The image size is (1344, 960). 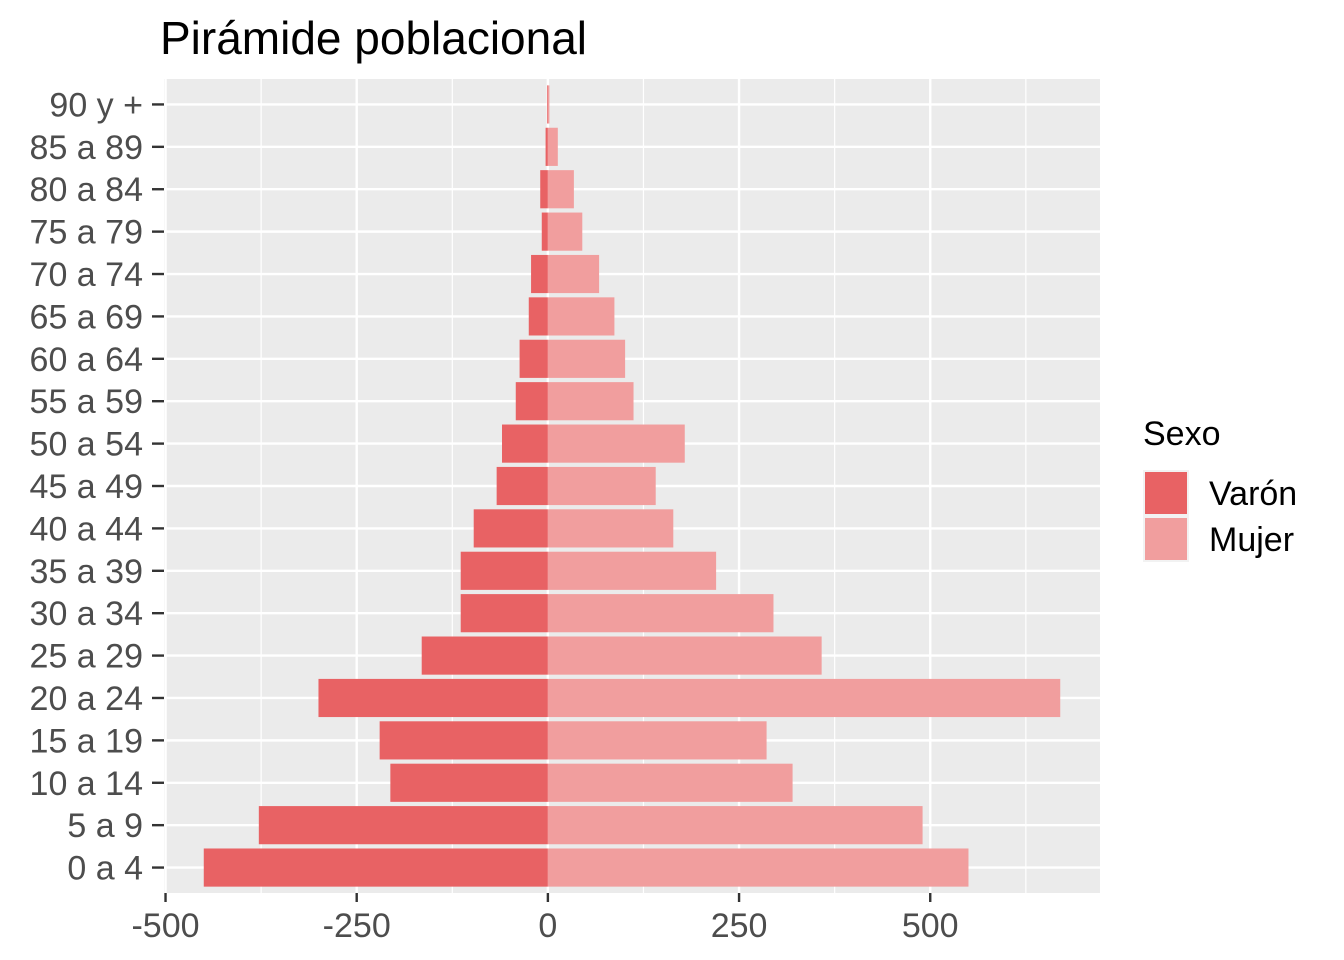 I want to click on x-tick-label: -500, so click(x=165, y=926).